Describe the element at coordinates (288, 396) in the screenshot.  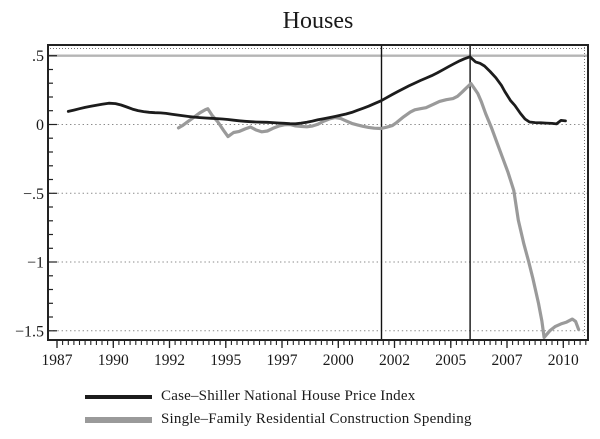
I see `legend-label-case-shiller: Case–Shiller National House Price Index` at that location.